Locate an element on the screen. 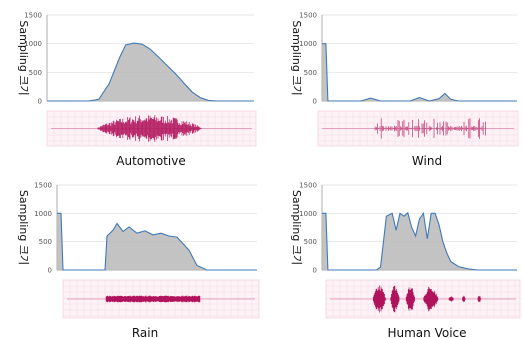 Image resolution: width=523 pixels, height=338 pixels. panel-title: Automotive is located at coordinates (150, 161).